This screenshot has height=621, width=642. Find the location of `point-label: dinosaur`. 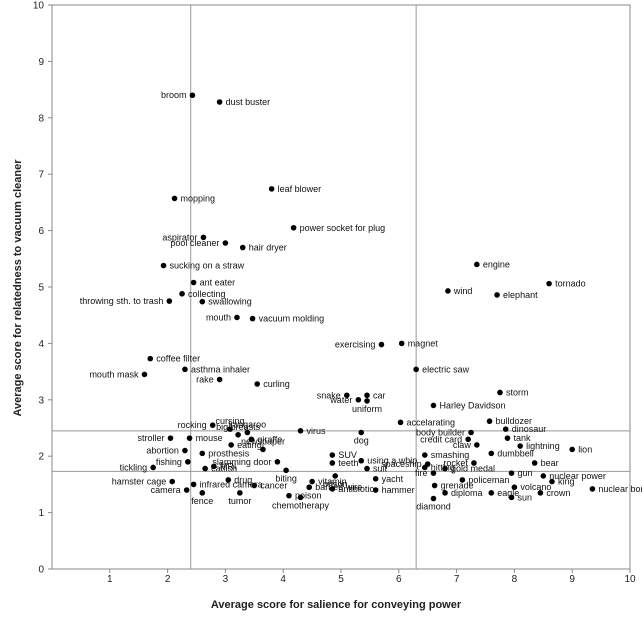

point-label: dinosaur is located at coordinates (529, 429).